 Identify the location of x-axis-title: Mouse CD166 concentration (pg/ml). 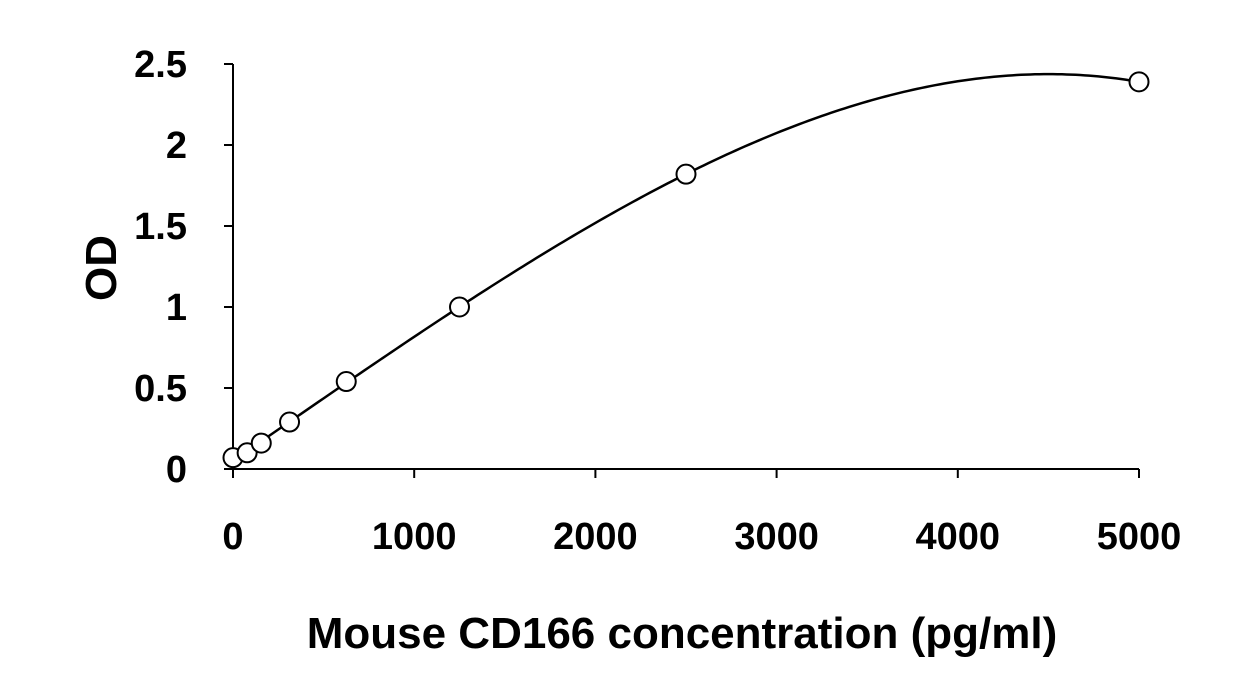
(682, 633).